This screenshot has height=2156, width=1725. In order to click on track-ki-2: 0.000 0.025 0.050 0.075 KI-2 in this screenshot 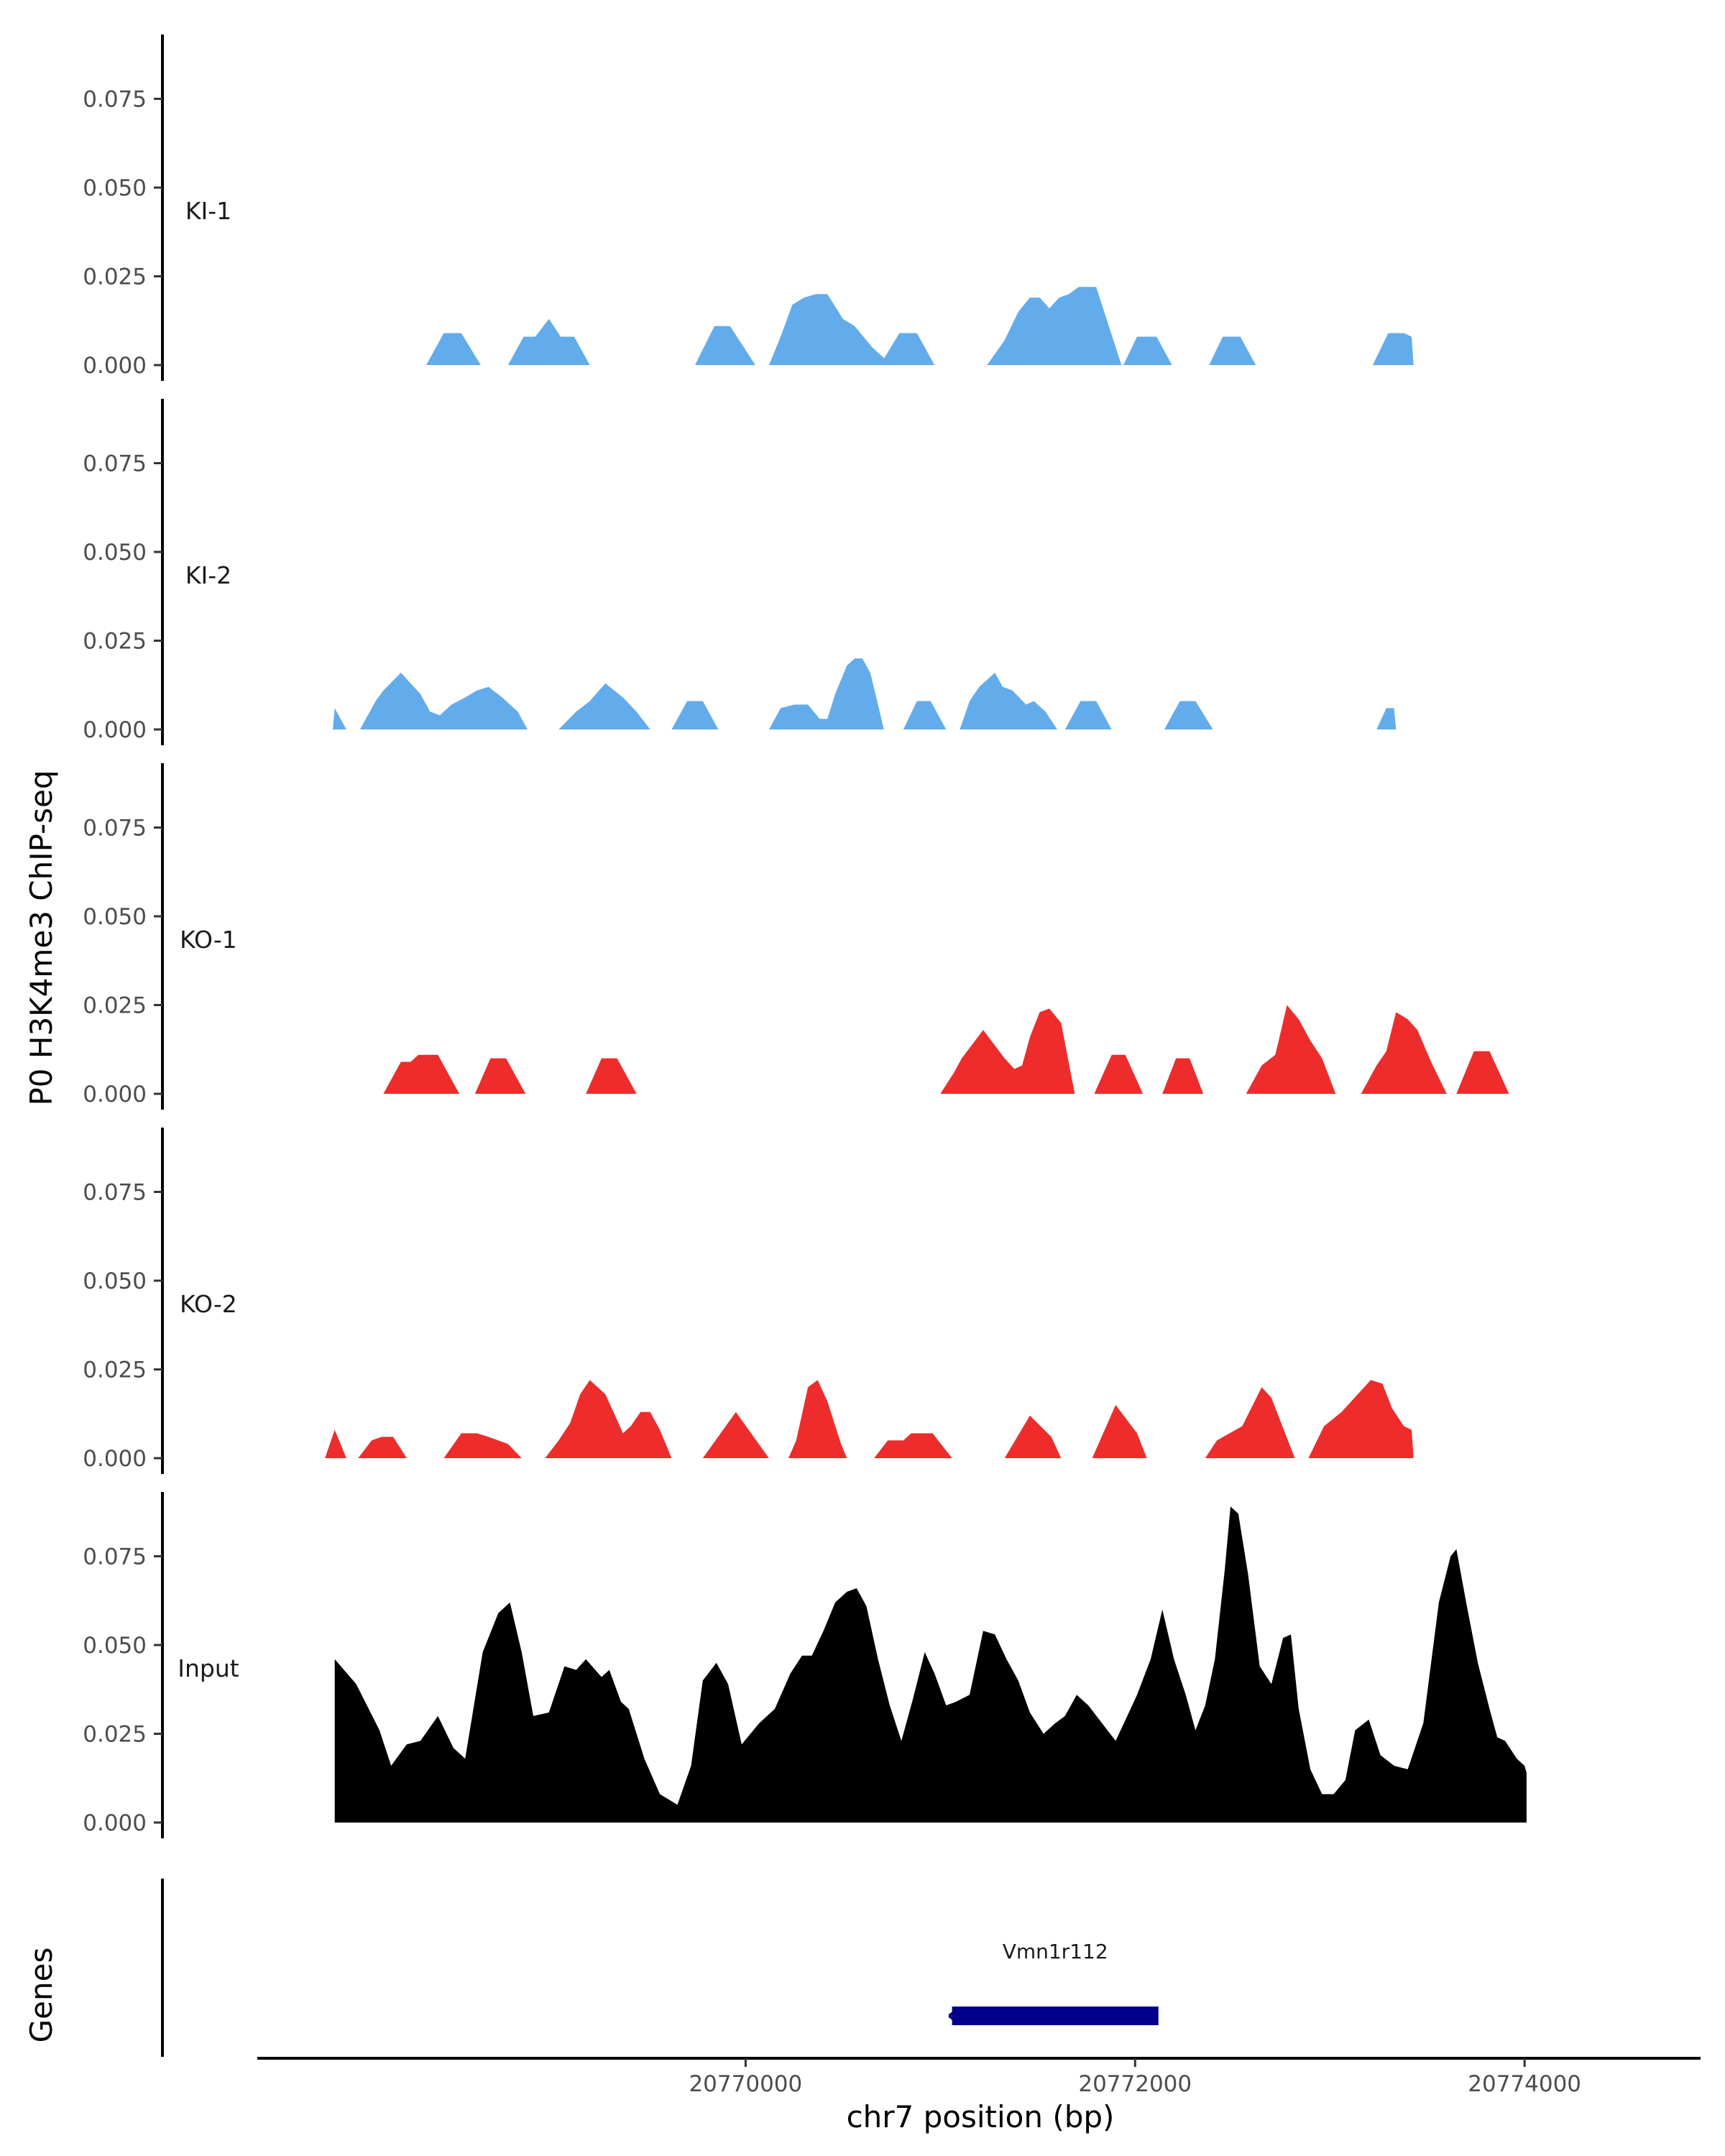, I will do `click(740, 572)`.